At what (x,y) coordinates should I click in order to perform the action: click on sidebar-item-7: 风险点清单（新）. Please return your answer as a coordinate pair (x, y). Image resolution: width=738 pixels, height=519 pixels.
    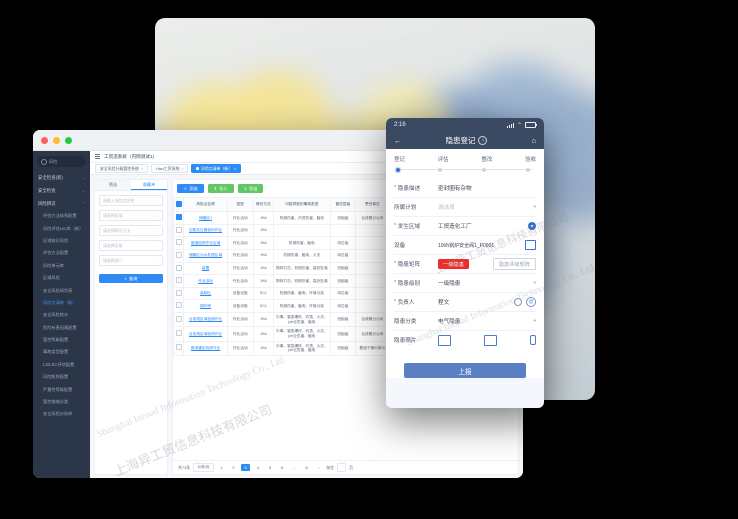
    Looking at the image, I should click on (61, 303).